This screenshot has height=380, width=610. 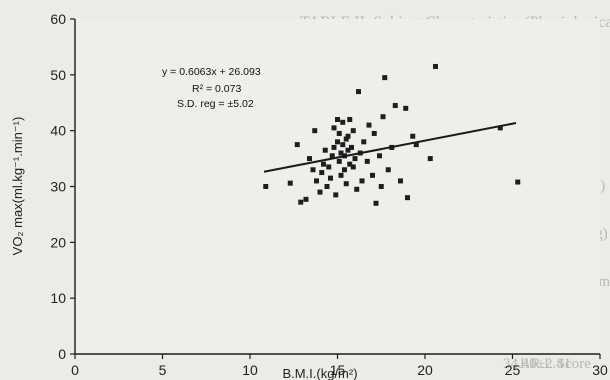 What do you see at coordinates (250, 370) in the screenshot?
I see `x-tick-label: 10` at bounding box center [250, 370].